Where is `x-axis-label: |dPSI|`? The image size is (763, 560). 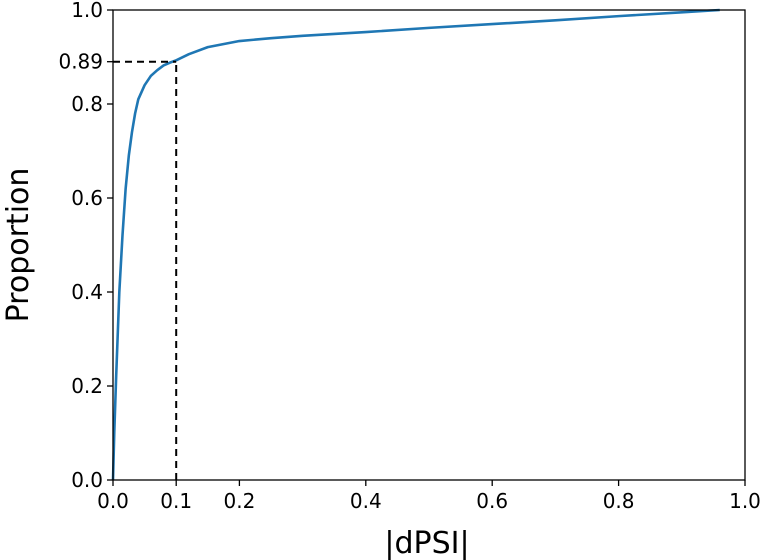 x-axis-label: |dPSI| is located at coordinates (426, 543).